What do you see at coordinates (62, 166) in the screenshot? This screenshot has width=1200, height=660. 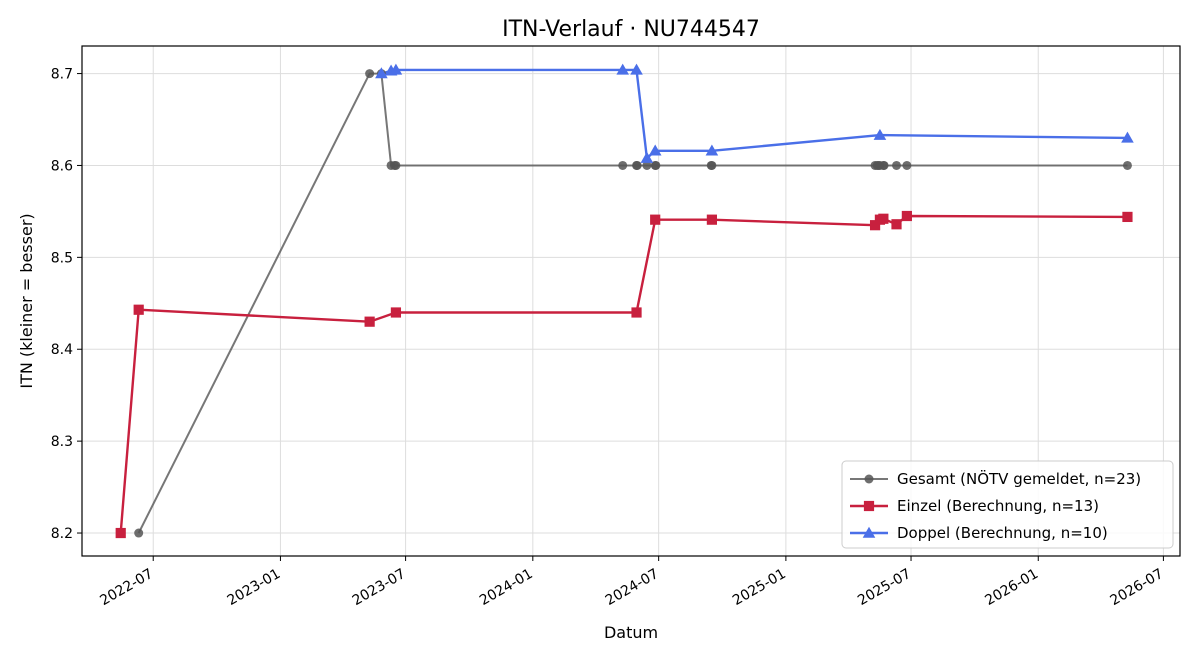 I see `y-tick-label: 8.6` at bounding box center [62, 166].